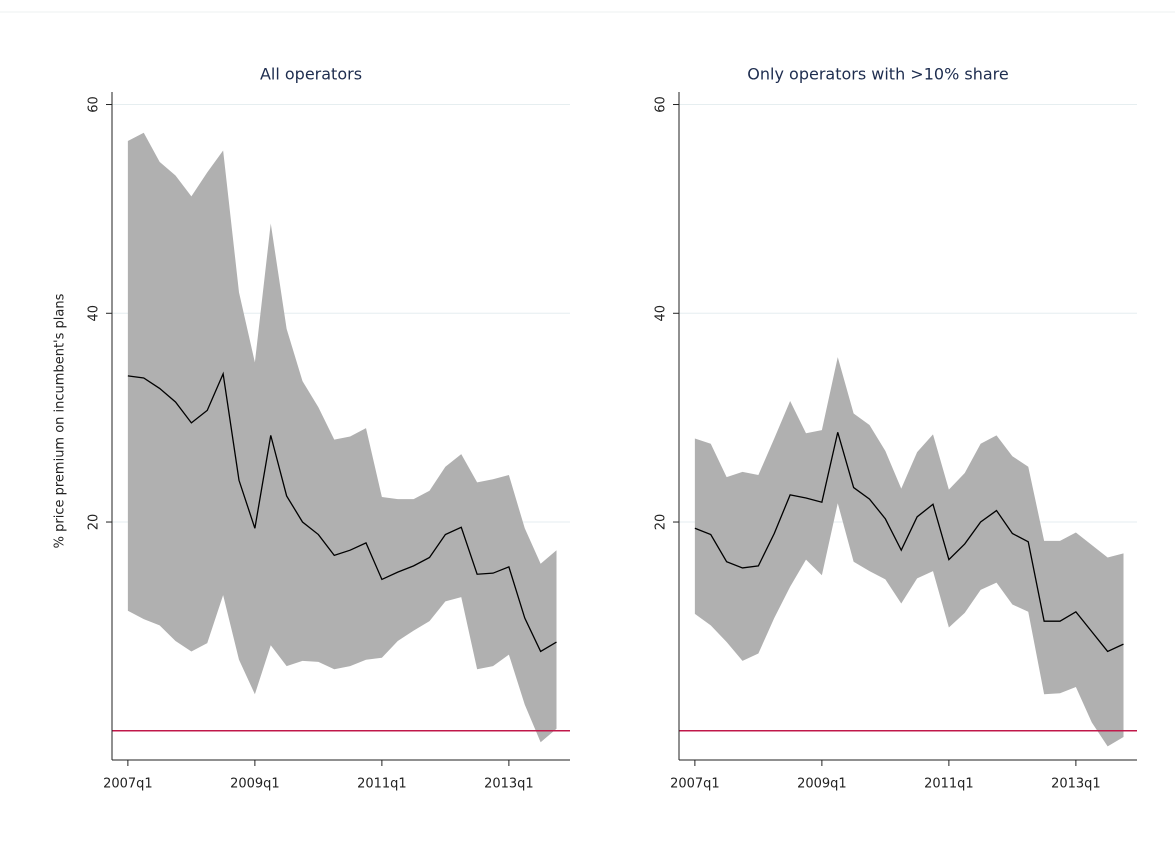 This screenshot has width=1175, height=858. What do you see at coordinates (60, 420) in the screenshot?
I see `y-axis-label: % price premium on incumbent's plans` at bounding box center [60, 420].